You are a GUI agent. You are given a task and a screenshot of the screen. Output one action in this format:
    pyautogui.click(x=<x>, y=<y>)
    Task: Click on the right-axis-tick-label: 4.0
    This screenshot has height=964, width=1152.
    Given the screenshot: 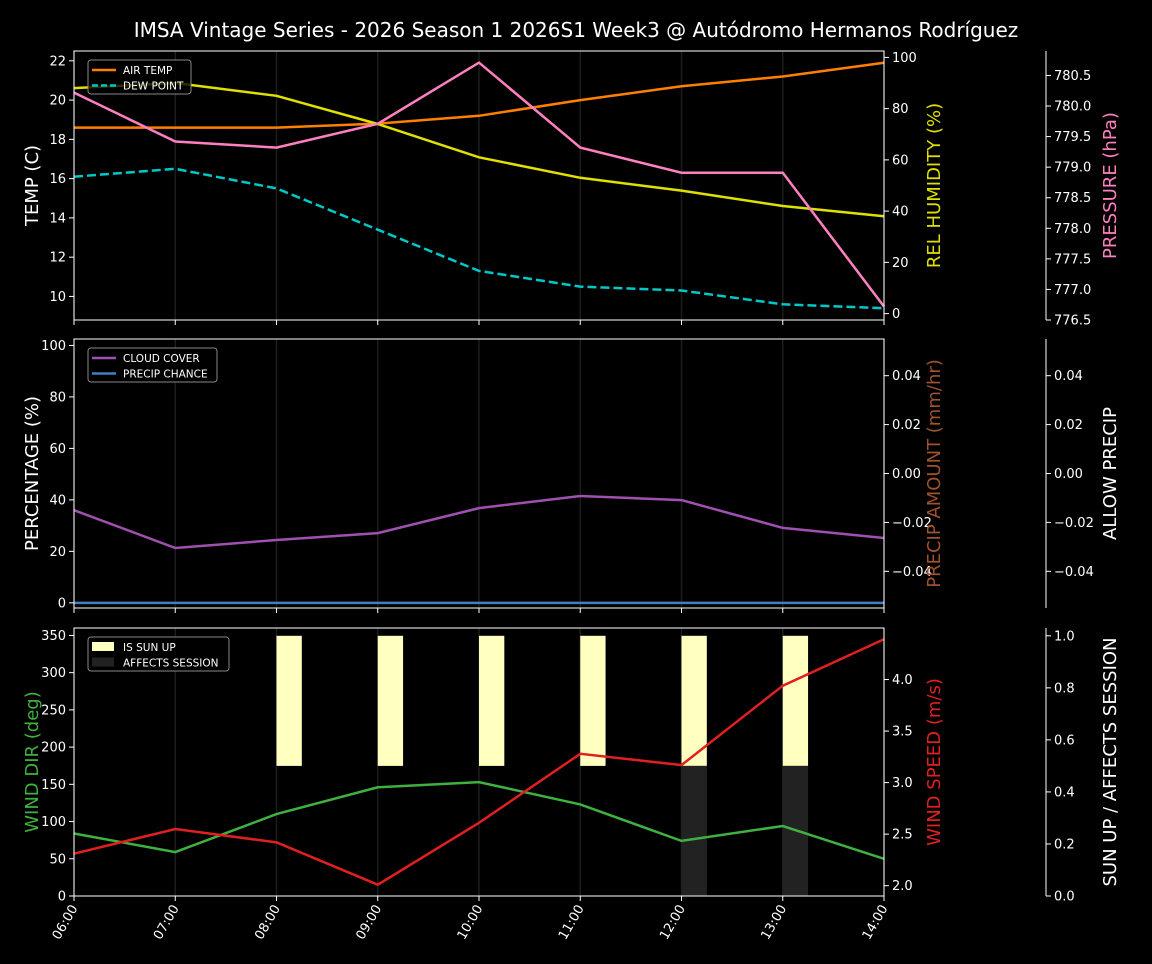 What is the action you would take?
    pyautogui.click(x=902, y=680)
    